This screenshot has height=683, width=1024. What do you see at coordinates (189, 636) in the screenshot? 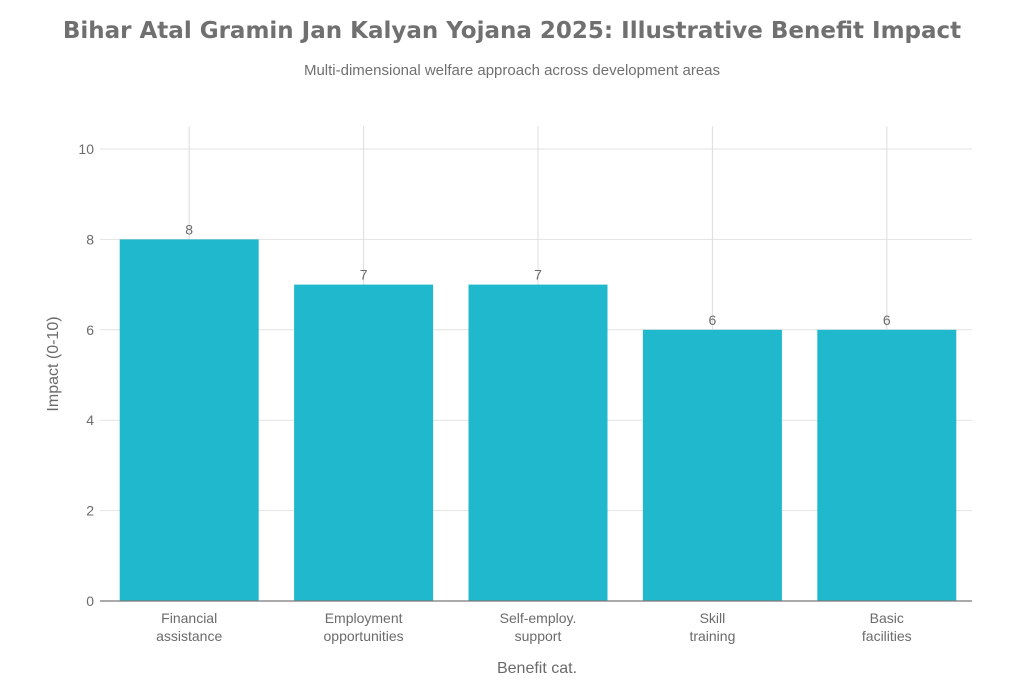
I see `x-tick-label: assistance` at bounding box center [189, 636].